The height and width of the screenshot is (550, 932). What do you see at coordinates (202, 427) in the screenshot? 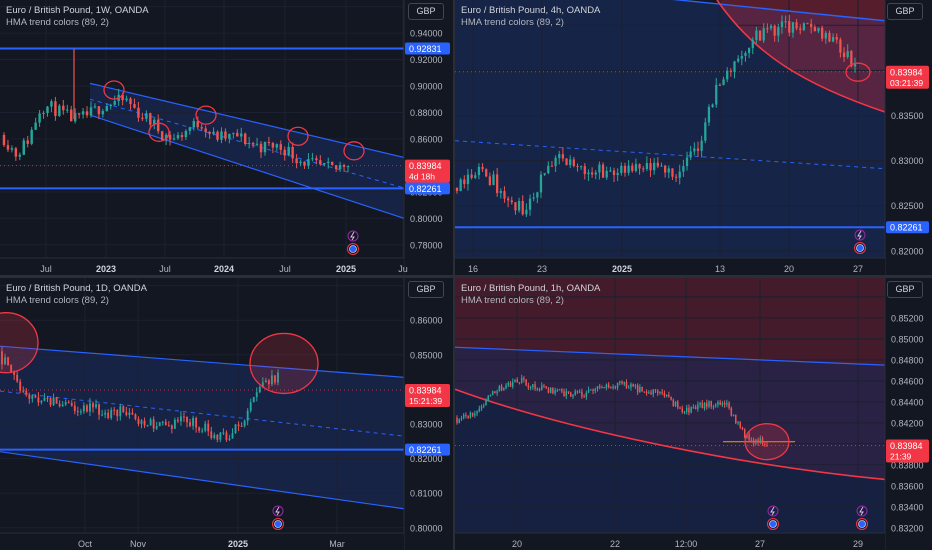
I see `channel-fill` at bounding box center [202, 427].